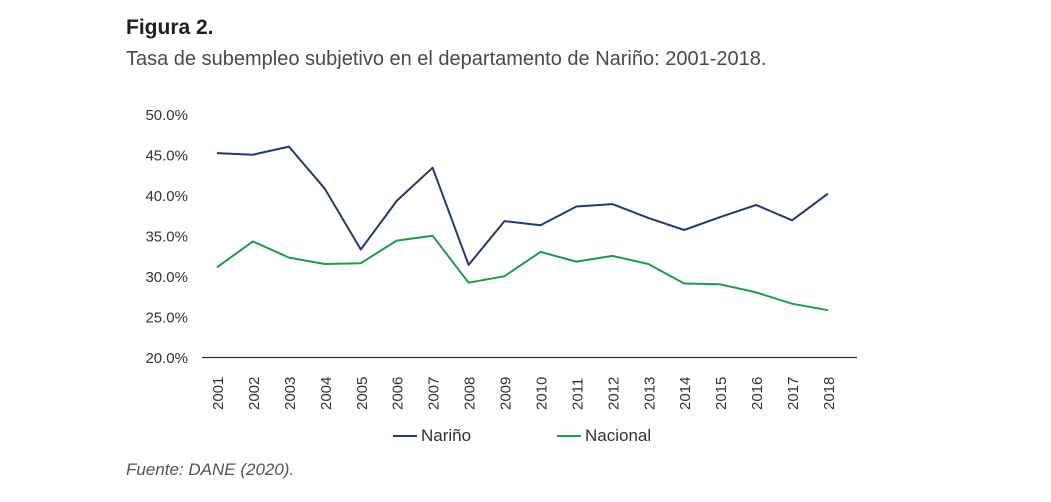  What do you see at coordinates (166, 318) in the screenshot?
I see `y-tick-label: 25.0%` at bounding box center [166, 318].